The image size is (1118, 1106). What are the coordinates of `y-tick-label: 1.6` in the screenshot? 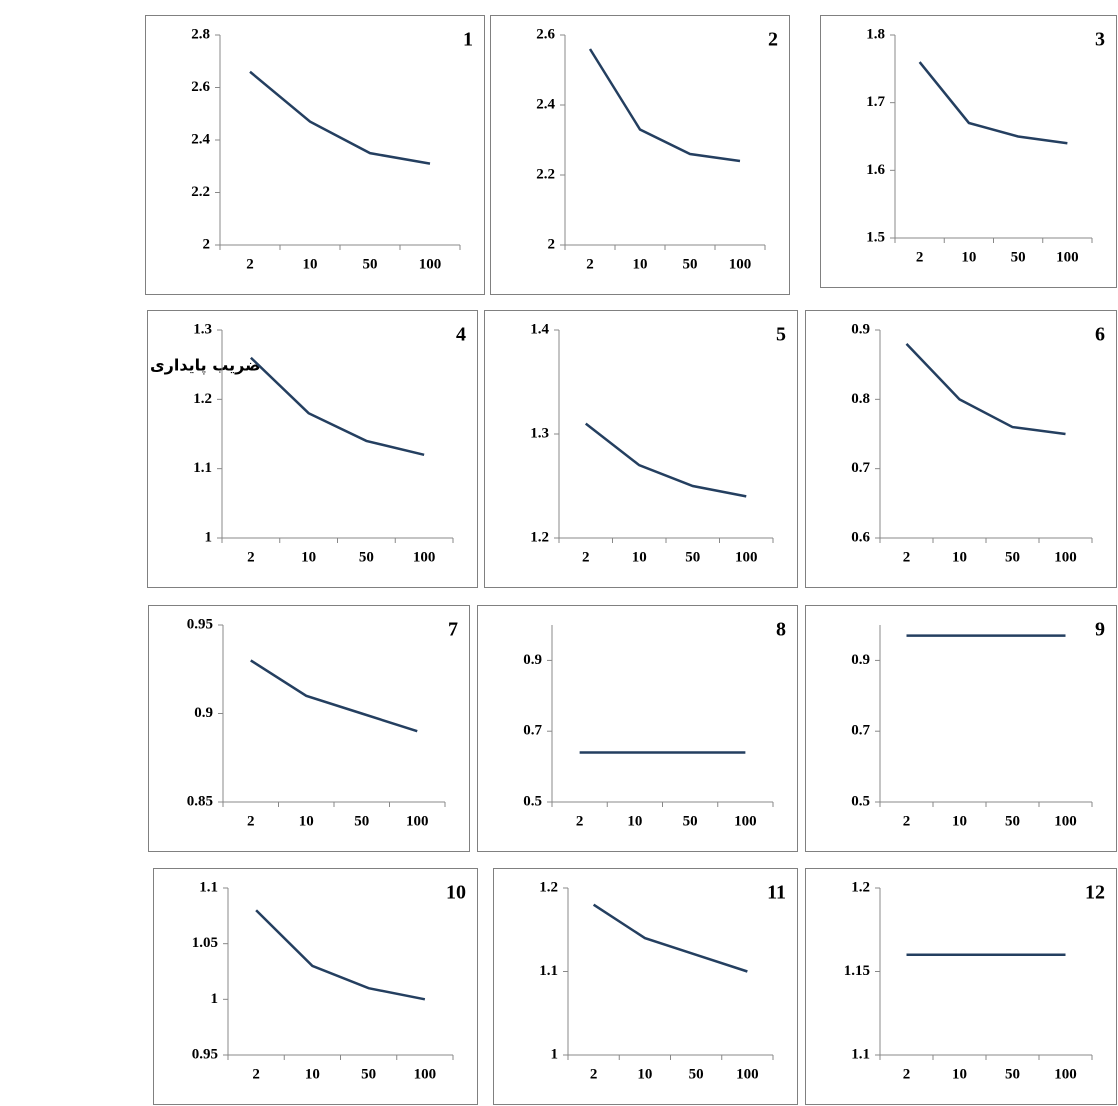 It's located at (875, 170).